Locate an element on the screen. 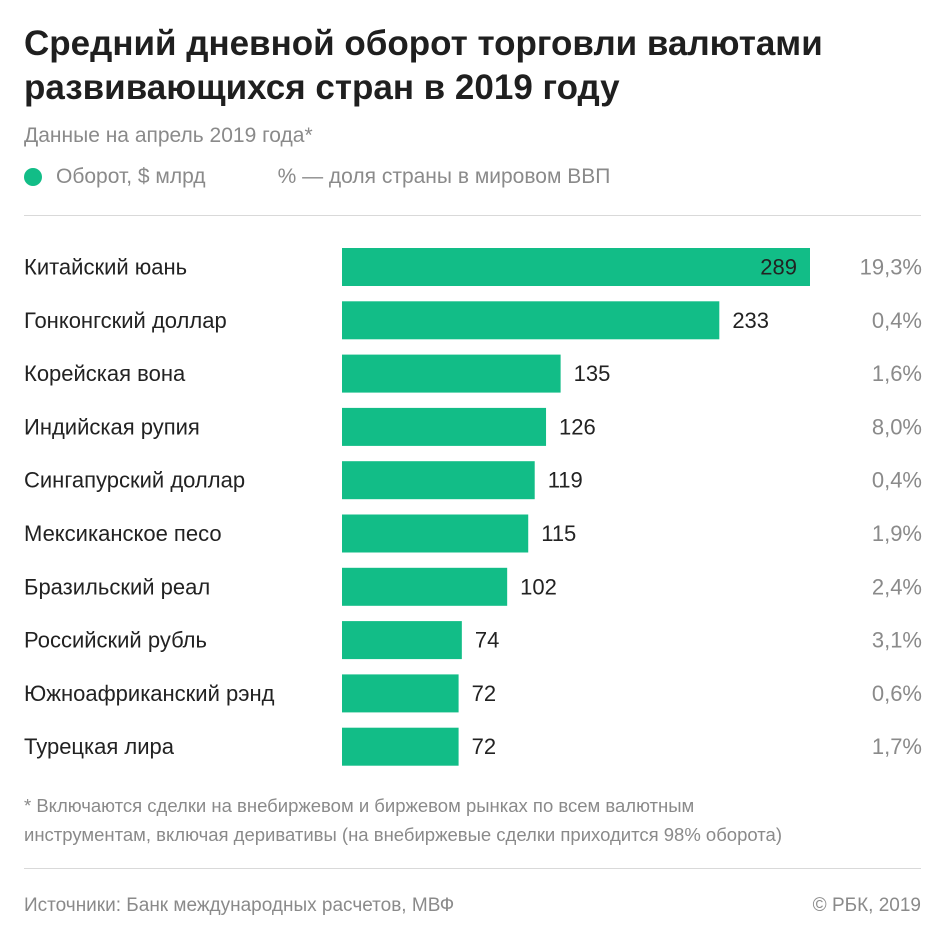 Image resolution: width=945 pixels, height=945 pixels. value-label: 233 is located at coordinates (750, 320).